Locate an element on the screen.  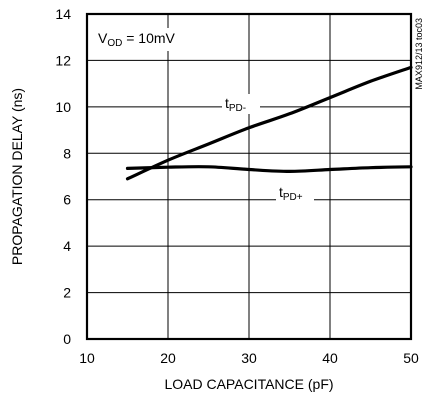
y-tick-label: 0 is located at coordinates (67, 339).